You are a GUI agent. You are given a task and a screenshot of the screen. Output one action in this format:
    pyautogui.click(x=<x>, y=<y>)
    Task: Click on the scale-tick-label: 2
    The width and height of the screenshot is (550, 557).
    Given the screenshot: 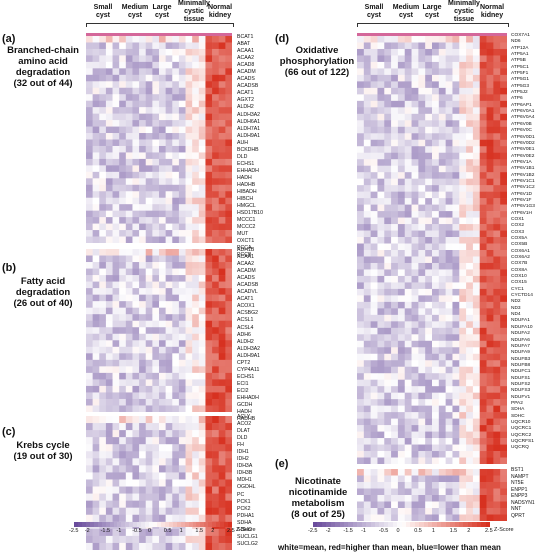 What is the action you would take?
    pyautogui.click(x=213, y=531)
    